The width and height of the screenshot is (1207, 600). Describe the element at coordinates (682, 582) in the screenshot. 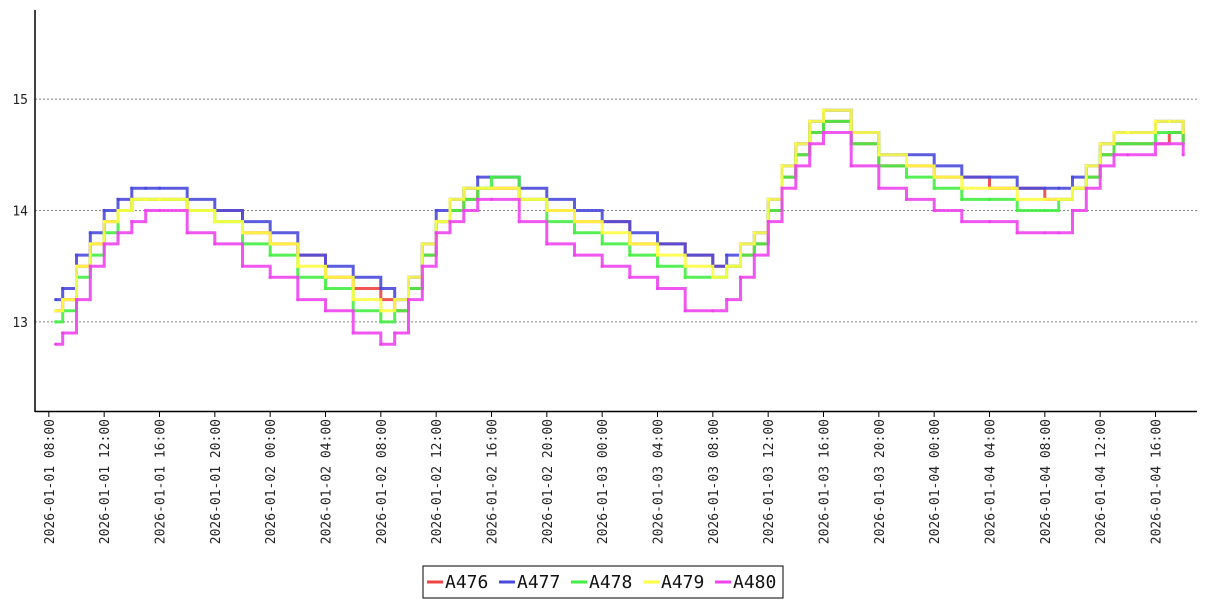

I see `legend-label-a479: A479` at that location.